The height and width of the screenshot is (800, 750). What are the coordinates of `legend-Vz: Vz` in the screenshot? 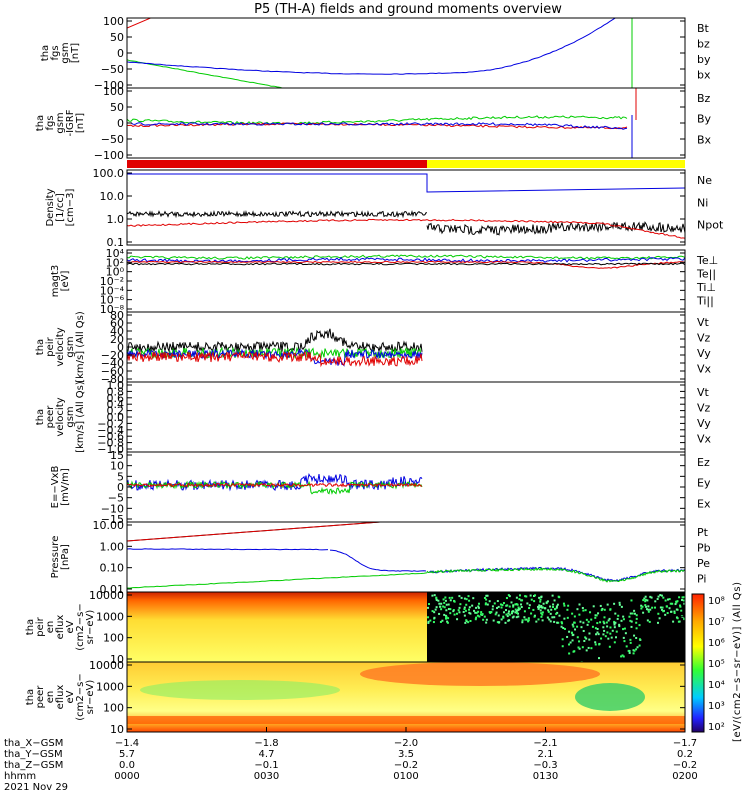 It's located at (704, 408).